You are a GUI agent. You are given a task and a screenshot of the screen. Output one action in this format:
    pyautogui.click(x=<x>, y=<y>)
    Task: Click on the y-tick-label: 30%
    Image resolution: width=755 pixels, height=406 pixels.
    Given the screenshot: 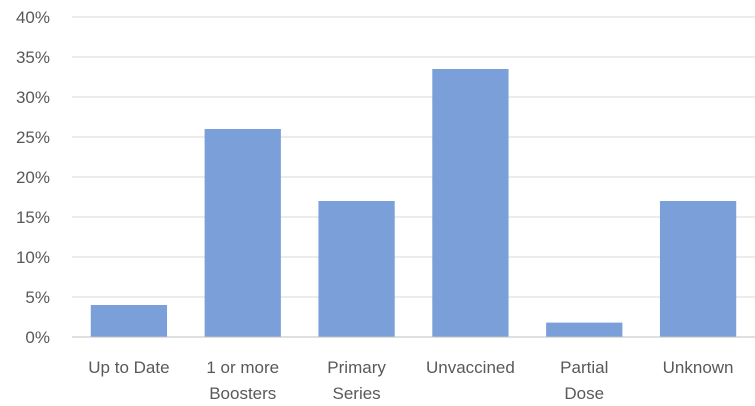 What is the action you would take?
    pyautogui.click(x=33, y=97)
    